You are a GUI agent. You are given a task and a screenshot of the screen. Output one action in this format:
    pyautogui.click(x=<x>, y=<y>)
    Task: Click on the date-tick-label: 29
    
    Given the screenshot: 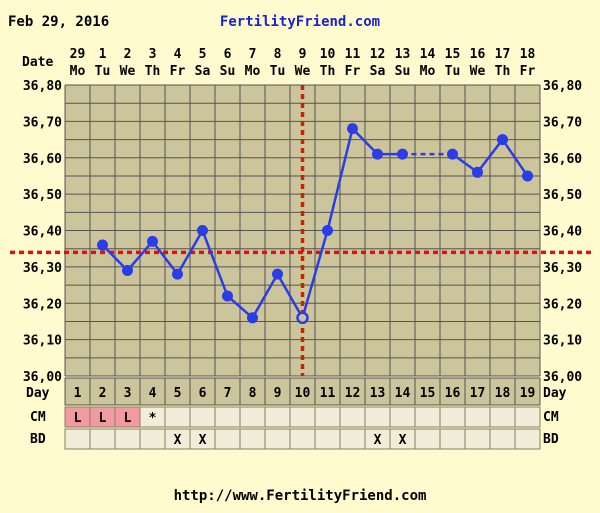 What is the action you would take?
    pyautogui.click(x=78, y=54)
    